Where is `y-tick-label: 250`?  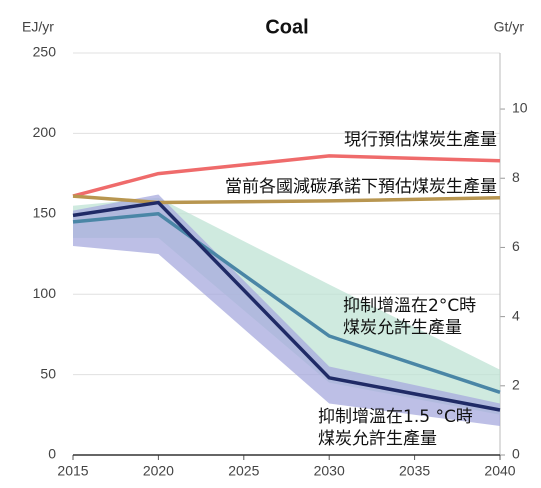 y-tick-label: 250 is located at coordinates (45, 52).